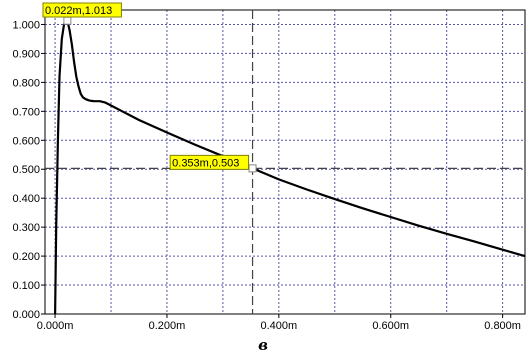  I want to click on x-tick-label: 0.800m, so click(502, 326).